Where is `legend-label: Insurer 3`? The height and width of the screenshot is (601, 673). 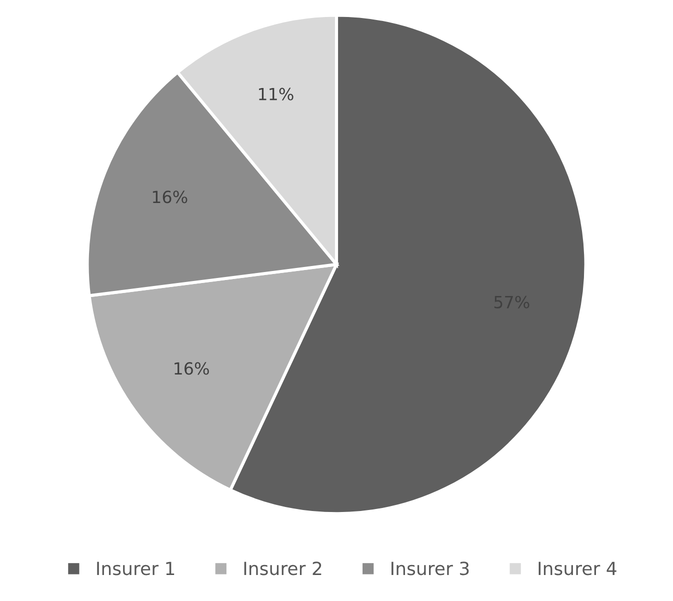 legend-label: Insurer 3 is located at coordinates (430, 569).